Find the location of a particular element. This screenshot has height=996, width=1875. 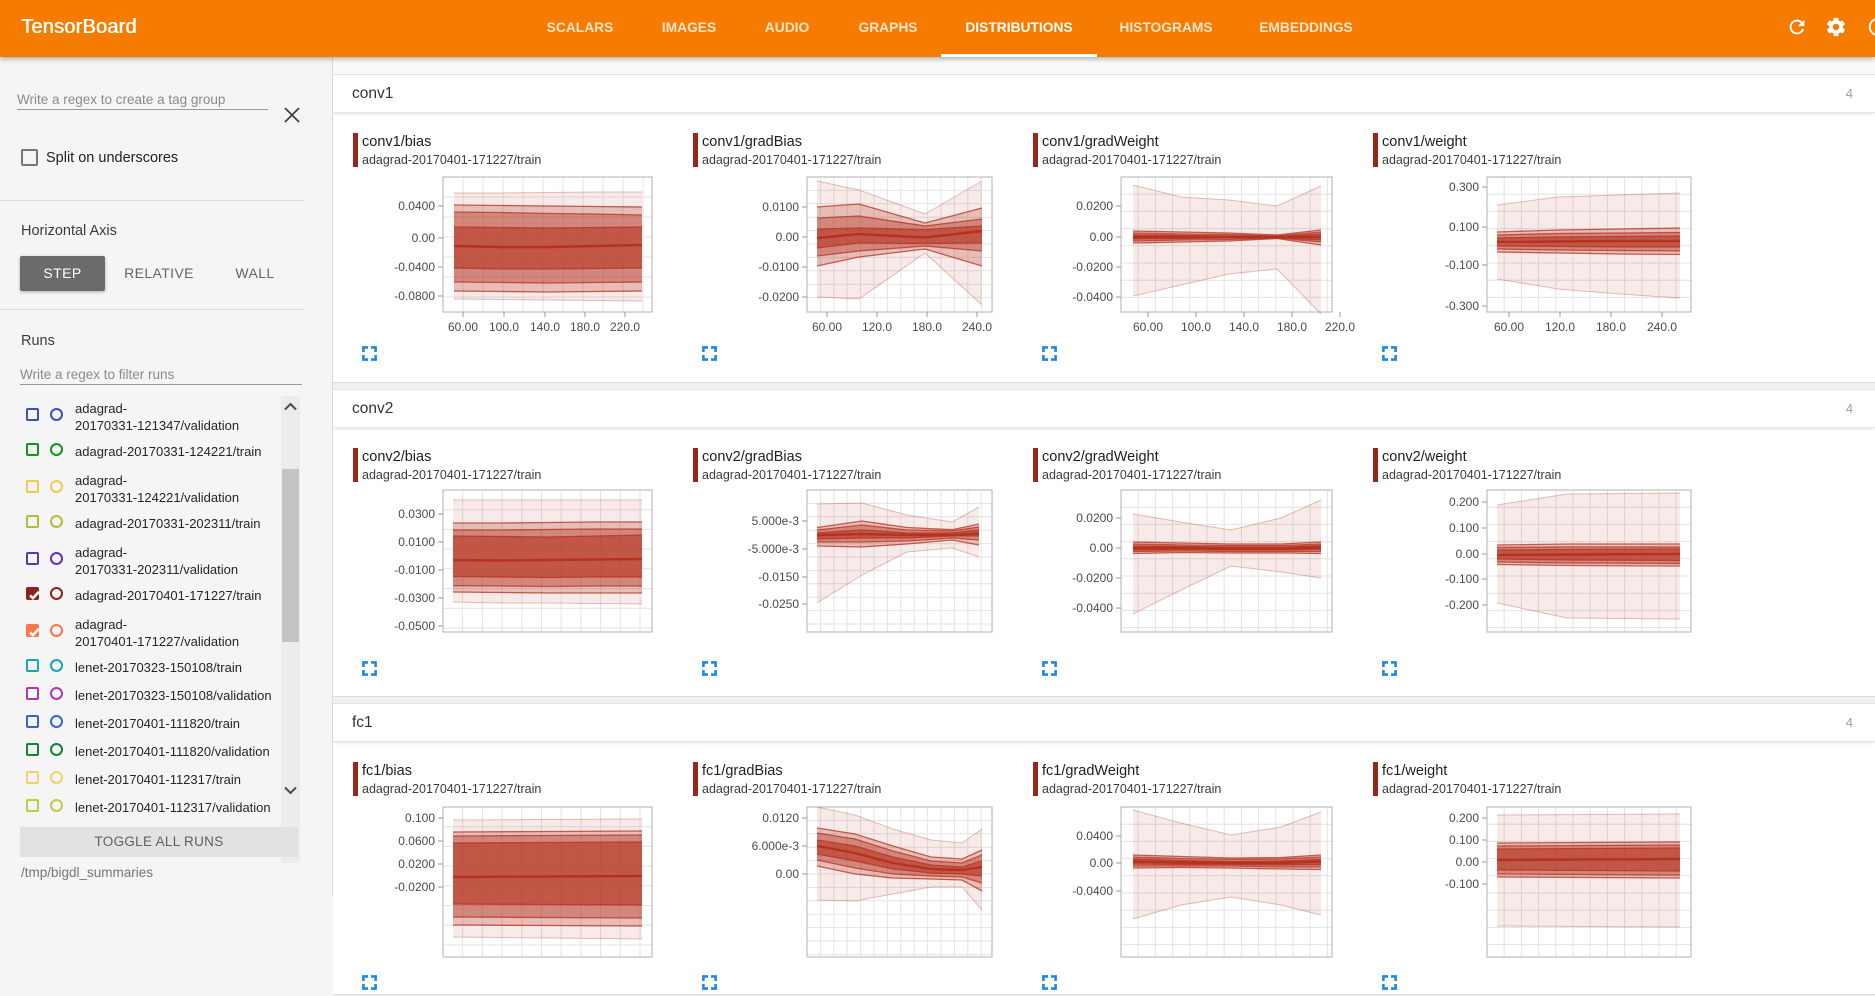

svg-text: -0.0150 is located at coordinates (778, 577).